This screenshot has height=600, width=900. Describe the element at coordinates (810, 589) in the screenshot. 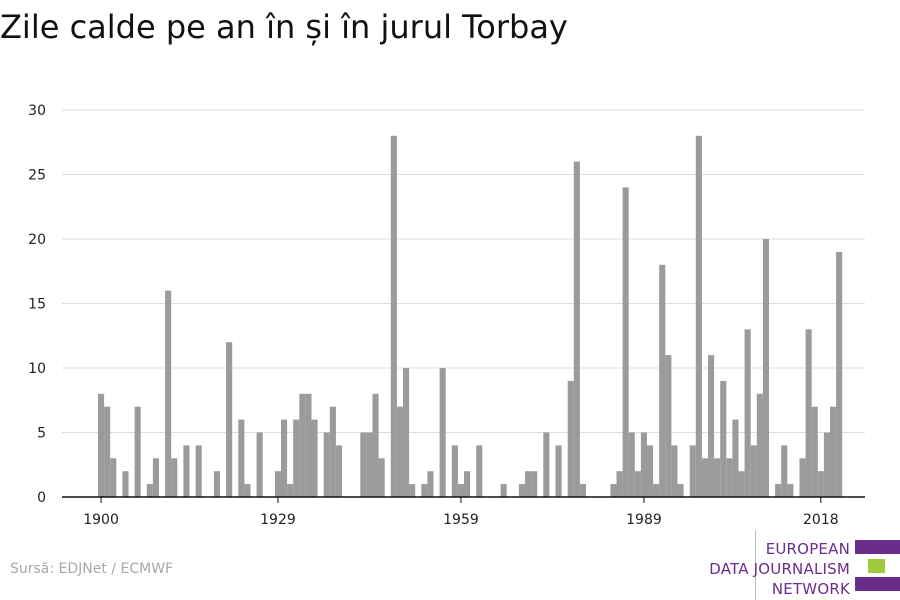

I see `logo-line-network: NETWORK` at that location.